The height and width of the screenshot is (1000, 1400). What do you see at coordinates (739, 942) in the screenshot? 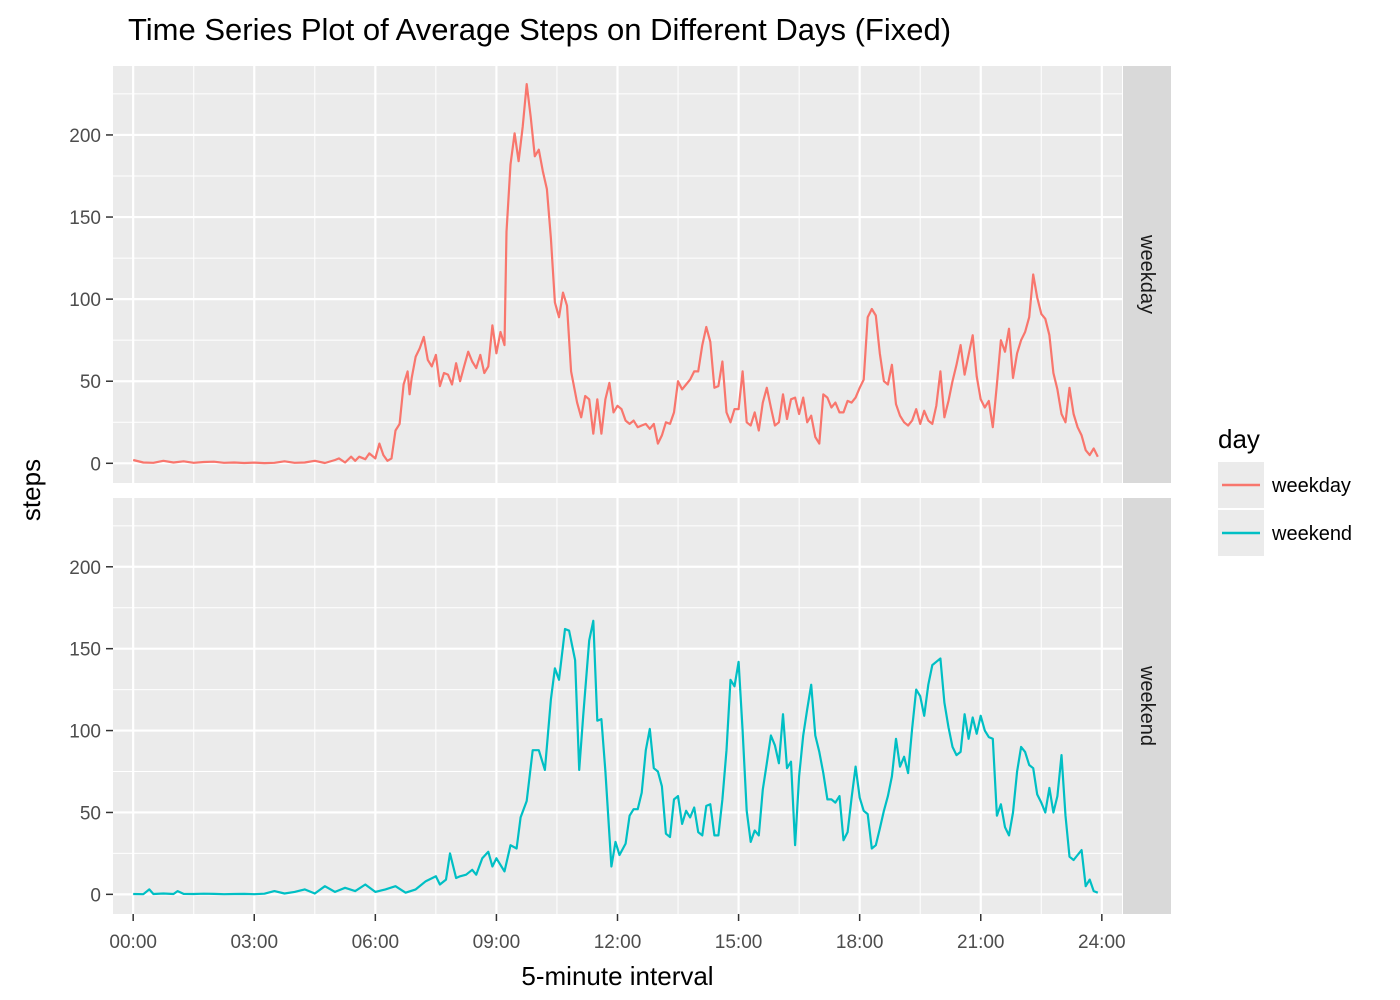
I see `x-tick-label: 15:00` at bounding box center [739, 942].